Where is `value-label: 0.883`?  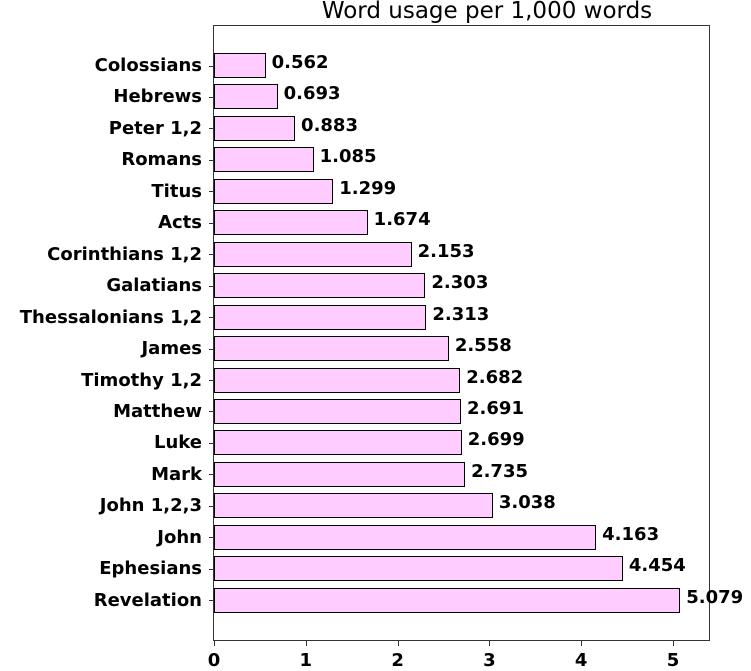 value-label: 0.883 is located at coordinates (329, 125).